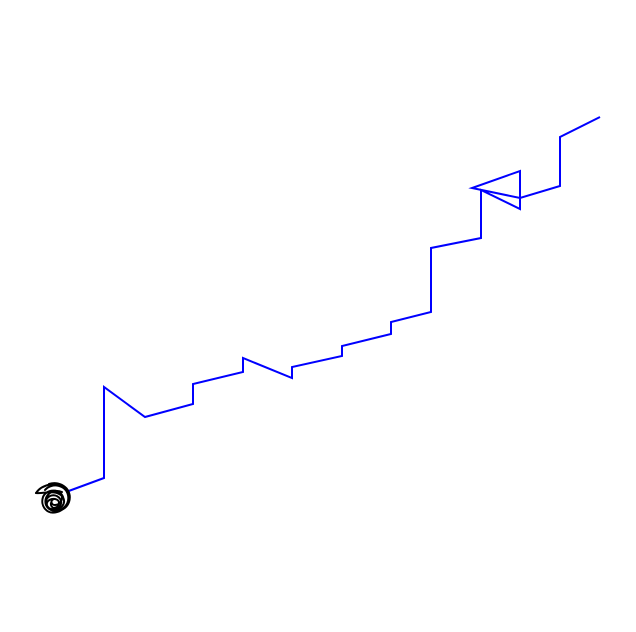 The image size is (636, 632). I want to click on black-scribble-cluster, so click(53, 498).